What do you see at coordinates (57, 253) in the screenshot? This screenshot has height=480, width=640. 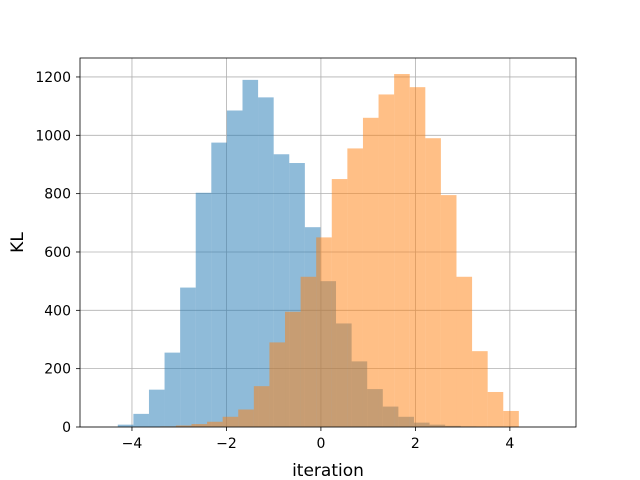 I see `y-tick-label: 600` at bounding box center [57, 253].